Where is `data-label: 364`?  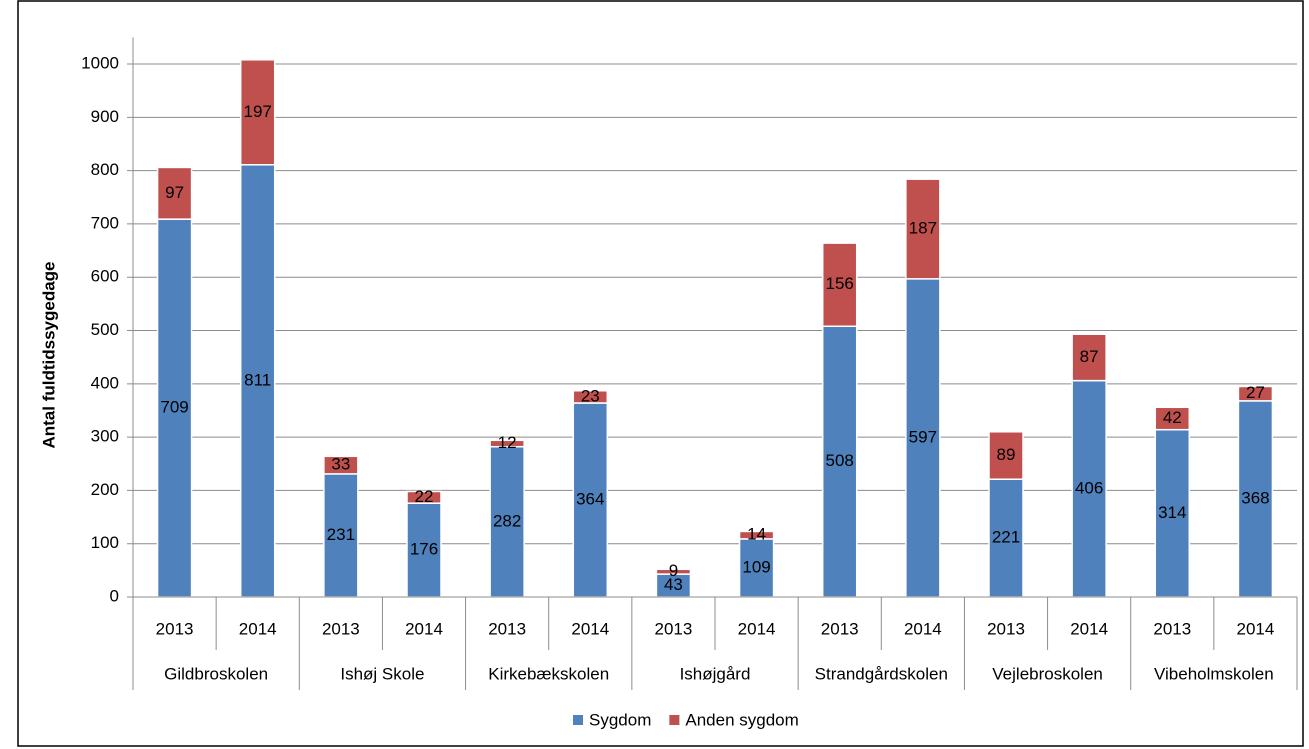
data-label: 364 is located at coordinates (590, 498).